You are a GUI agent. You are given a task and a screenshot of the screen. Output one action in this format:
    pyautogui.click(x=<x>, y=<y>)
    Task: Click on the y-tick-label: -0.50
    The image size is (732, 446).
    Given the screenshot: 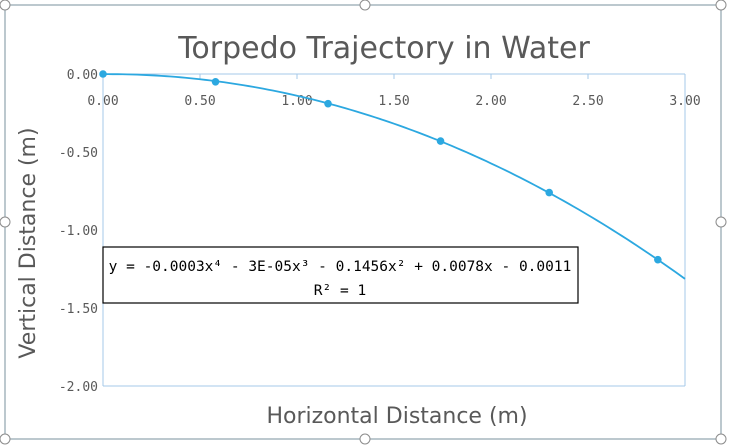 What is the action you would take?
    pyautogui.click(x=78, y=153)
    